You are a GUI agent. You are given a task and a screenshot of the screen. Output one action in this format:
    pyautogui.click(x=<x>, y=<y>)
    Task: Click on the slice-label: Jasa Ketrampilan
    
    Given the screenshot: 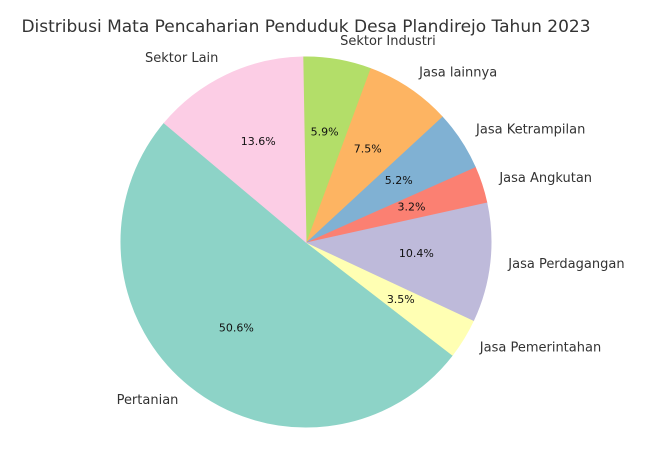 What is the action you would take?
    pyautogui.click(x=530, y=130)
    